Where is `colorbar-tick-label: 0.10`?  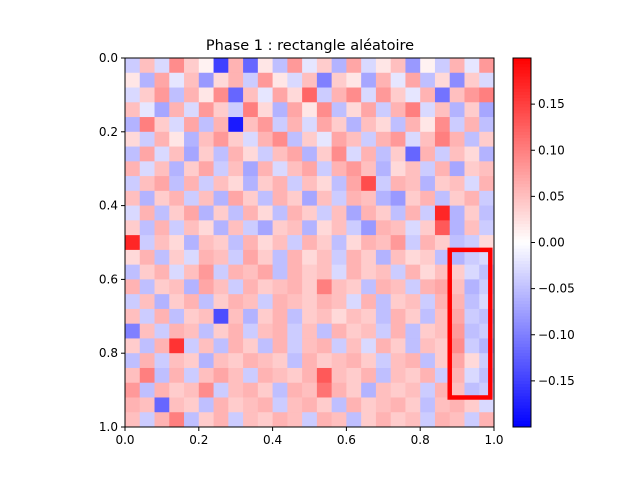 colorbar-tick-label: 0.10 is located at coordinates (551, 150).